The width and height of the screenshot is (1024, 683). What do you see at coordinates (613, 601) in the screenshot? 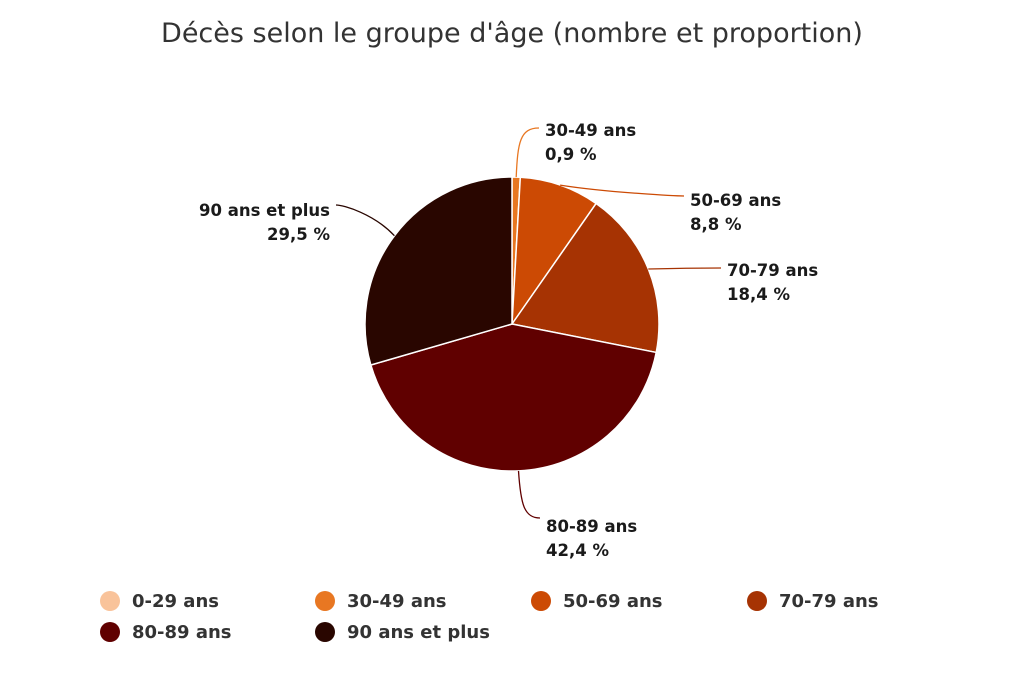
I see `legend-label: 50-69 ans` at bounding box center [613, 601].